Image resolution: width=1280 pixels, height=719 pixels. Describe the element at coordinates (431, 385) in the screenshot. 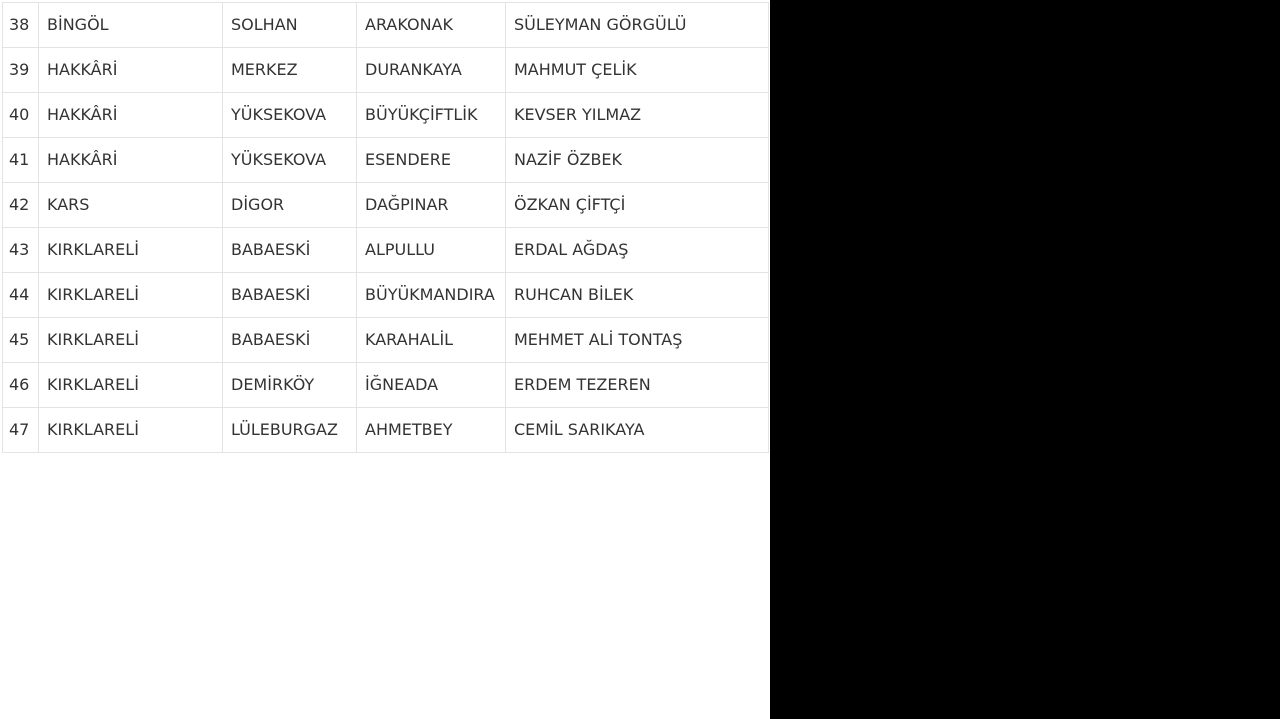

I see `village: İĞNEADA` at that location.